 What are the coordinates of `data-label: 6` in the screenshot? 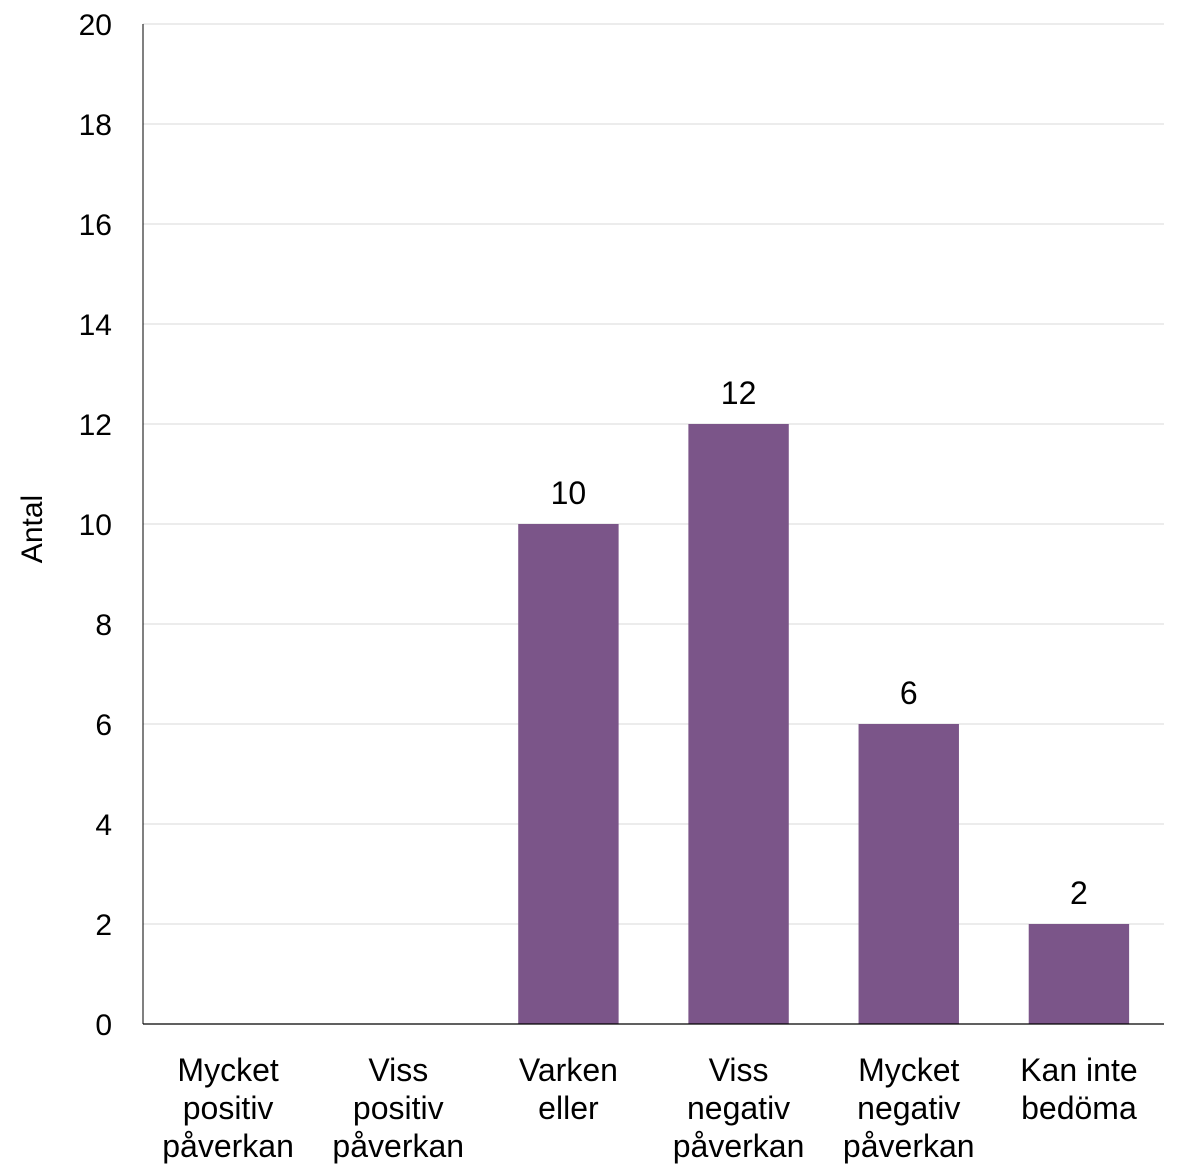 It's located at (909, 693).